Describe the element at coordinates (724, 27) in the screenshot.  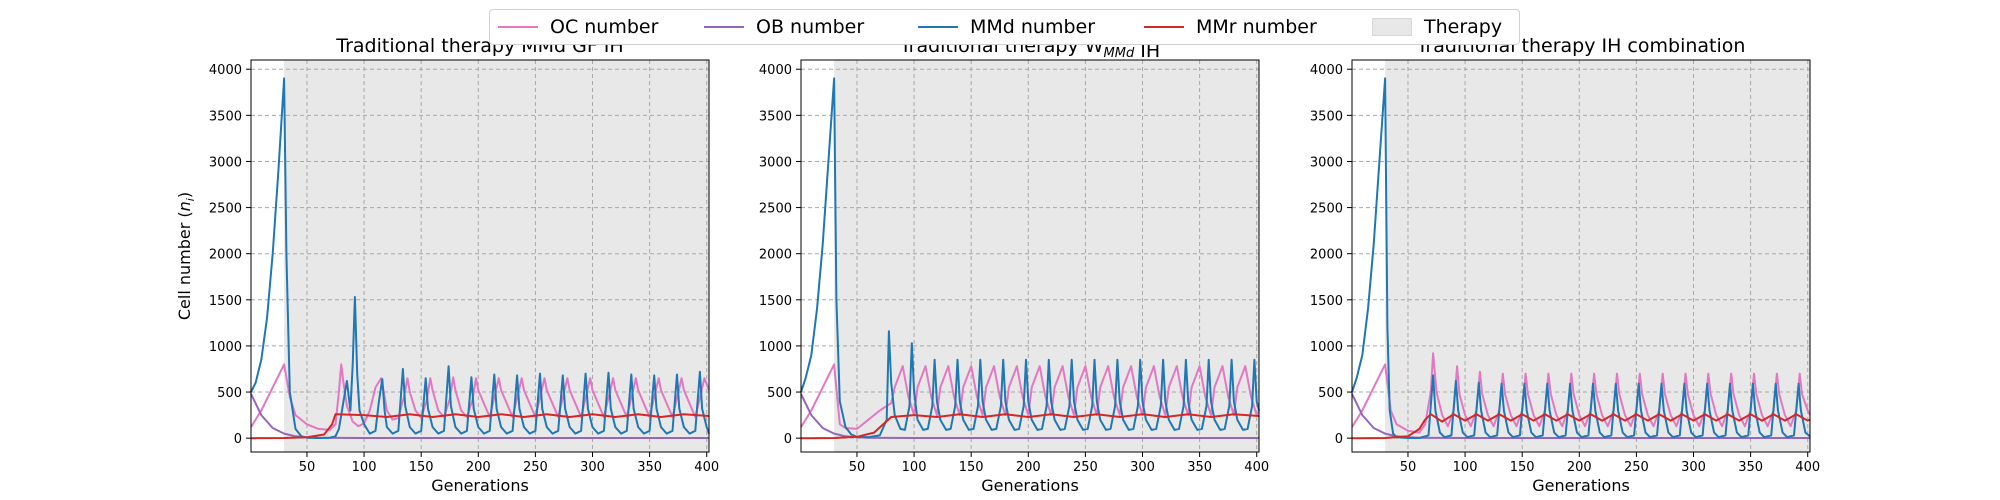
I see `legend-swatch-ob` at that location.